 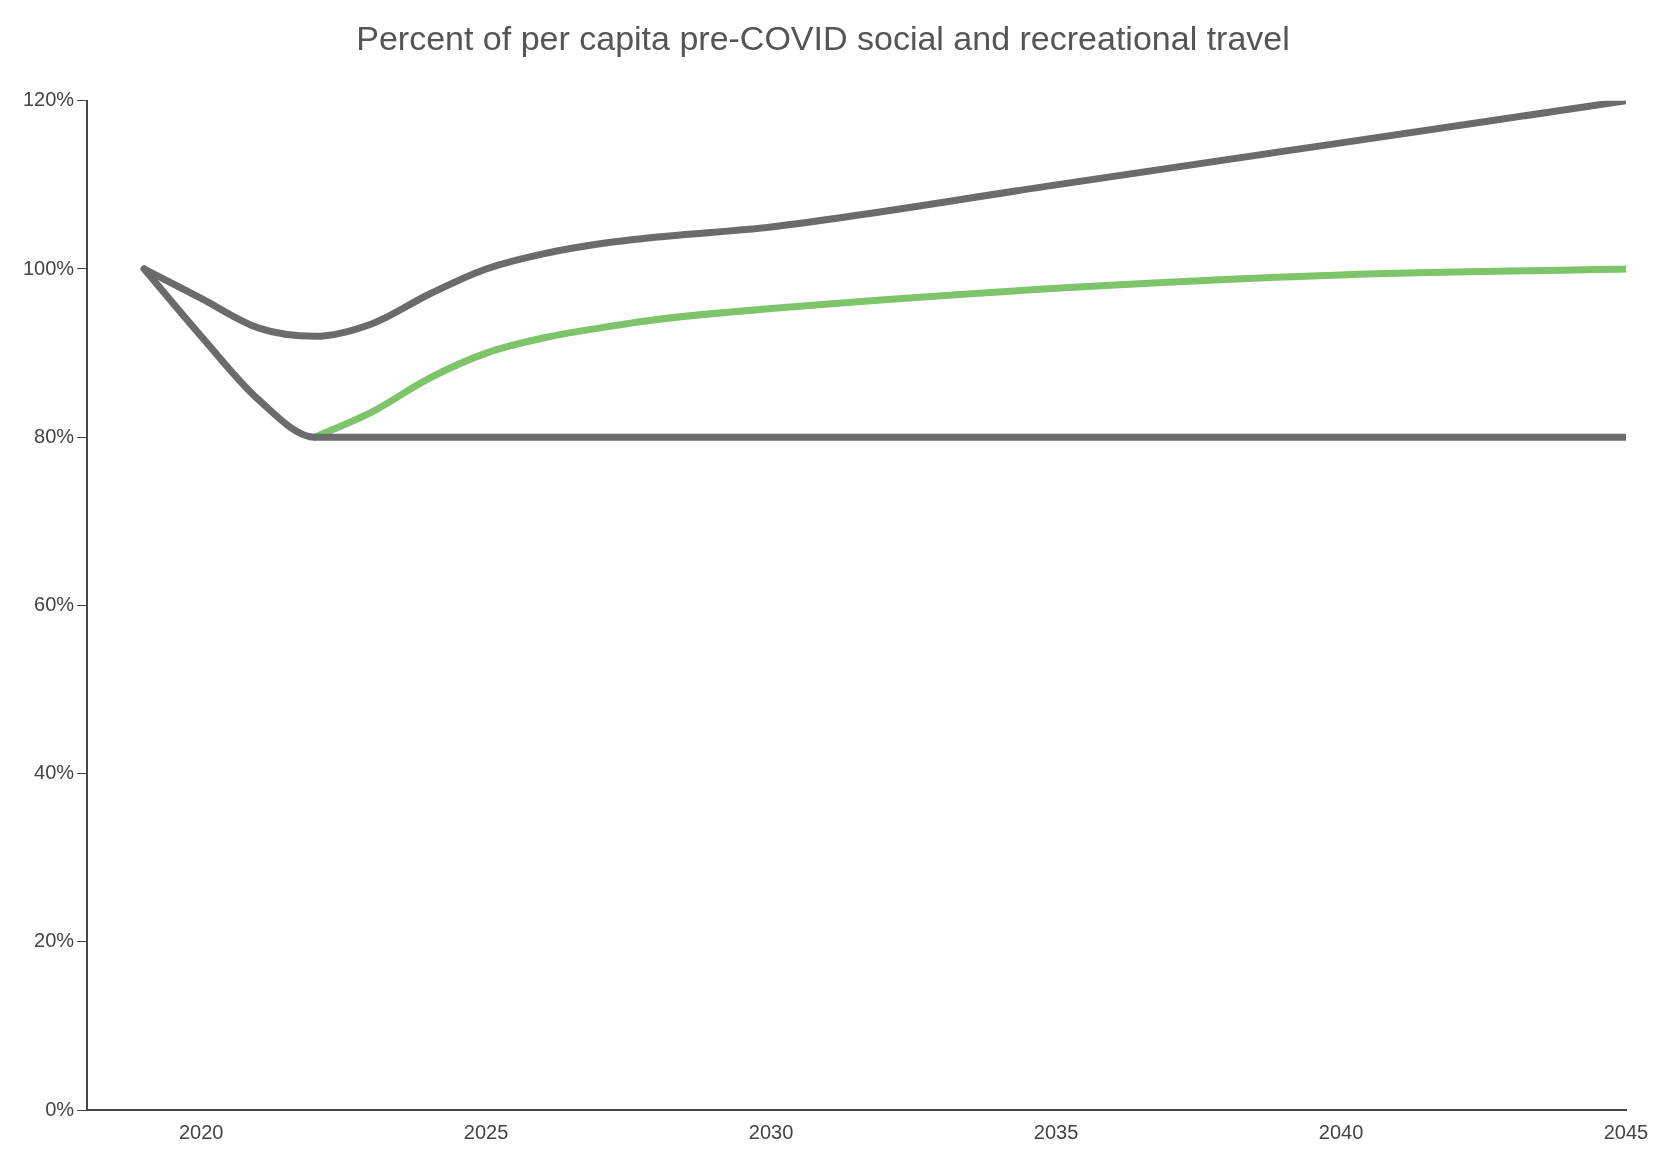 What do you see at coordinates (1056, 1131) in the screenshot?
I see `x-tick-label: 2035` at bounding box center [1056, 1131].